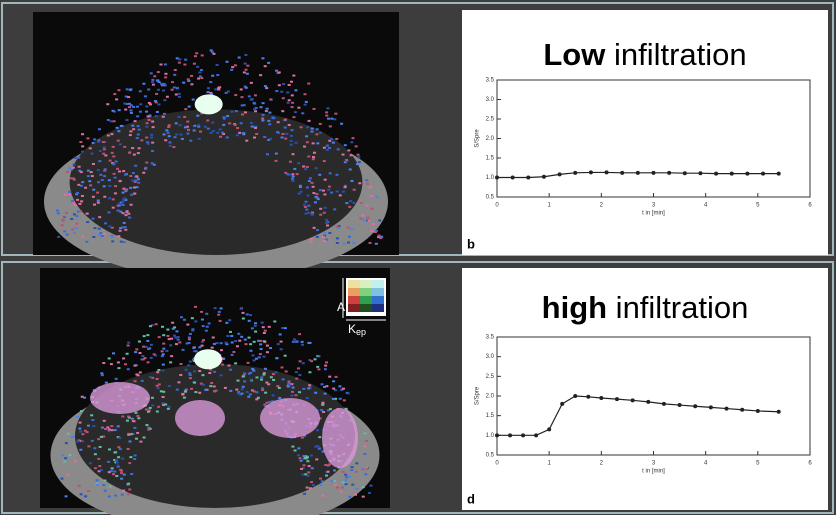 Image resolution: width=836 pixels, height=515 pixels. Describe the element at coordinates (654, 464) in the screenshot. I see `x-tick-label: 3` at that location.